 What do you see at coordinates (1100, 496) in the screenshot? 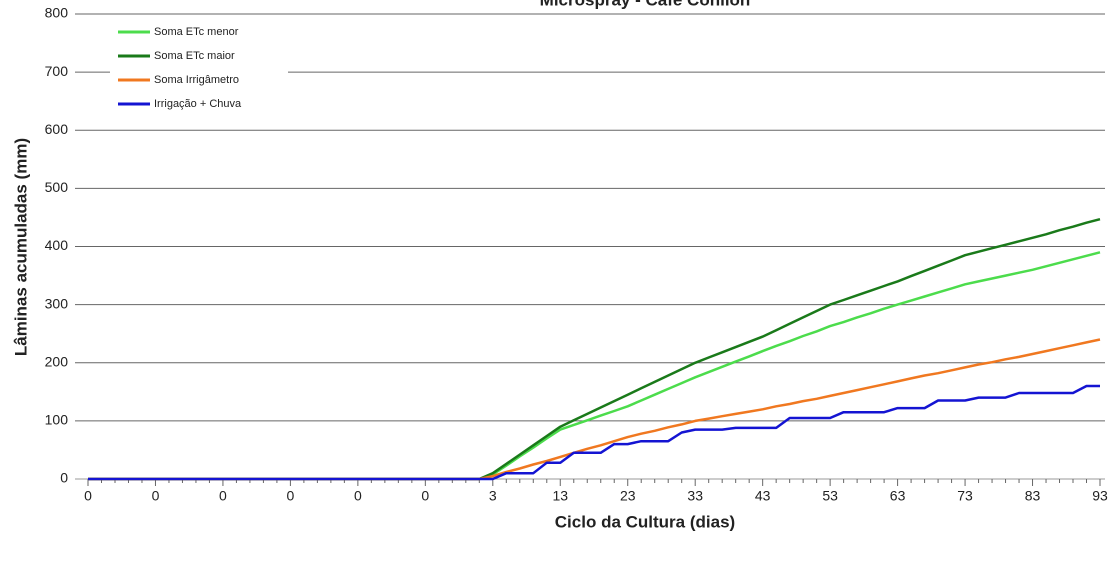
I see `x-tick-label: 93` at bounding box center [1100, 496].